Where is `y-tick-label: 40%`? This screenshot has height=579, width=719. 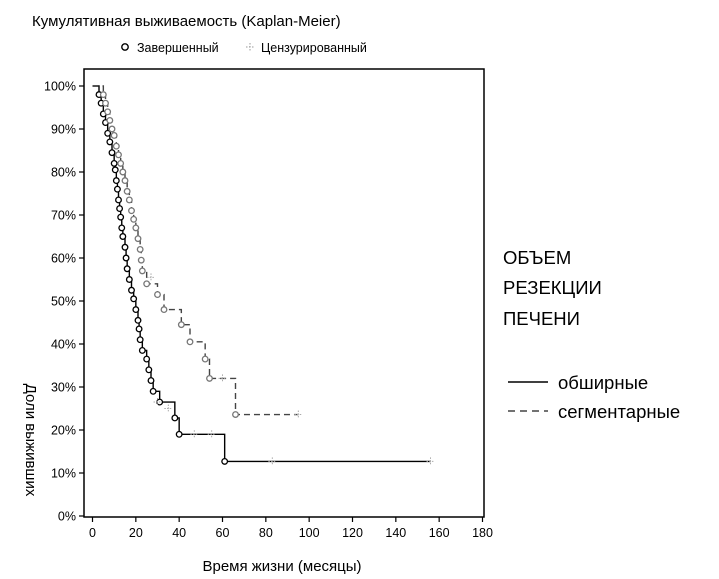 y-tick-label: 40% is located at coordinates (63, 345).